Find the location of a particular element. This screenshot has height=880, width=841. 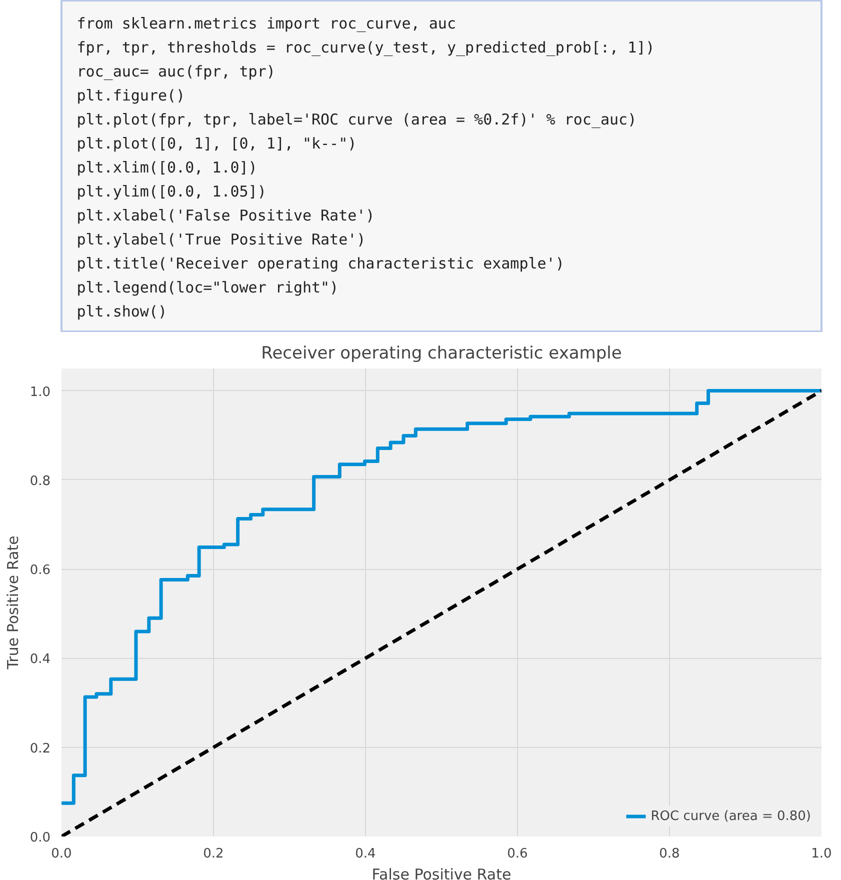

chart-title: Receiver operating characteristic example is located at coordinates (441, 354).